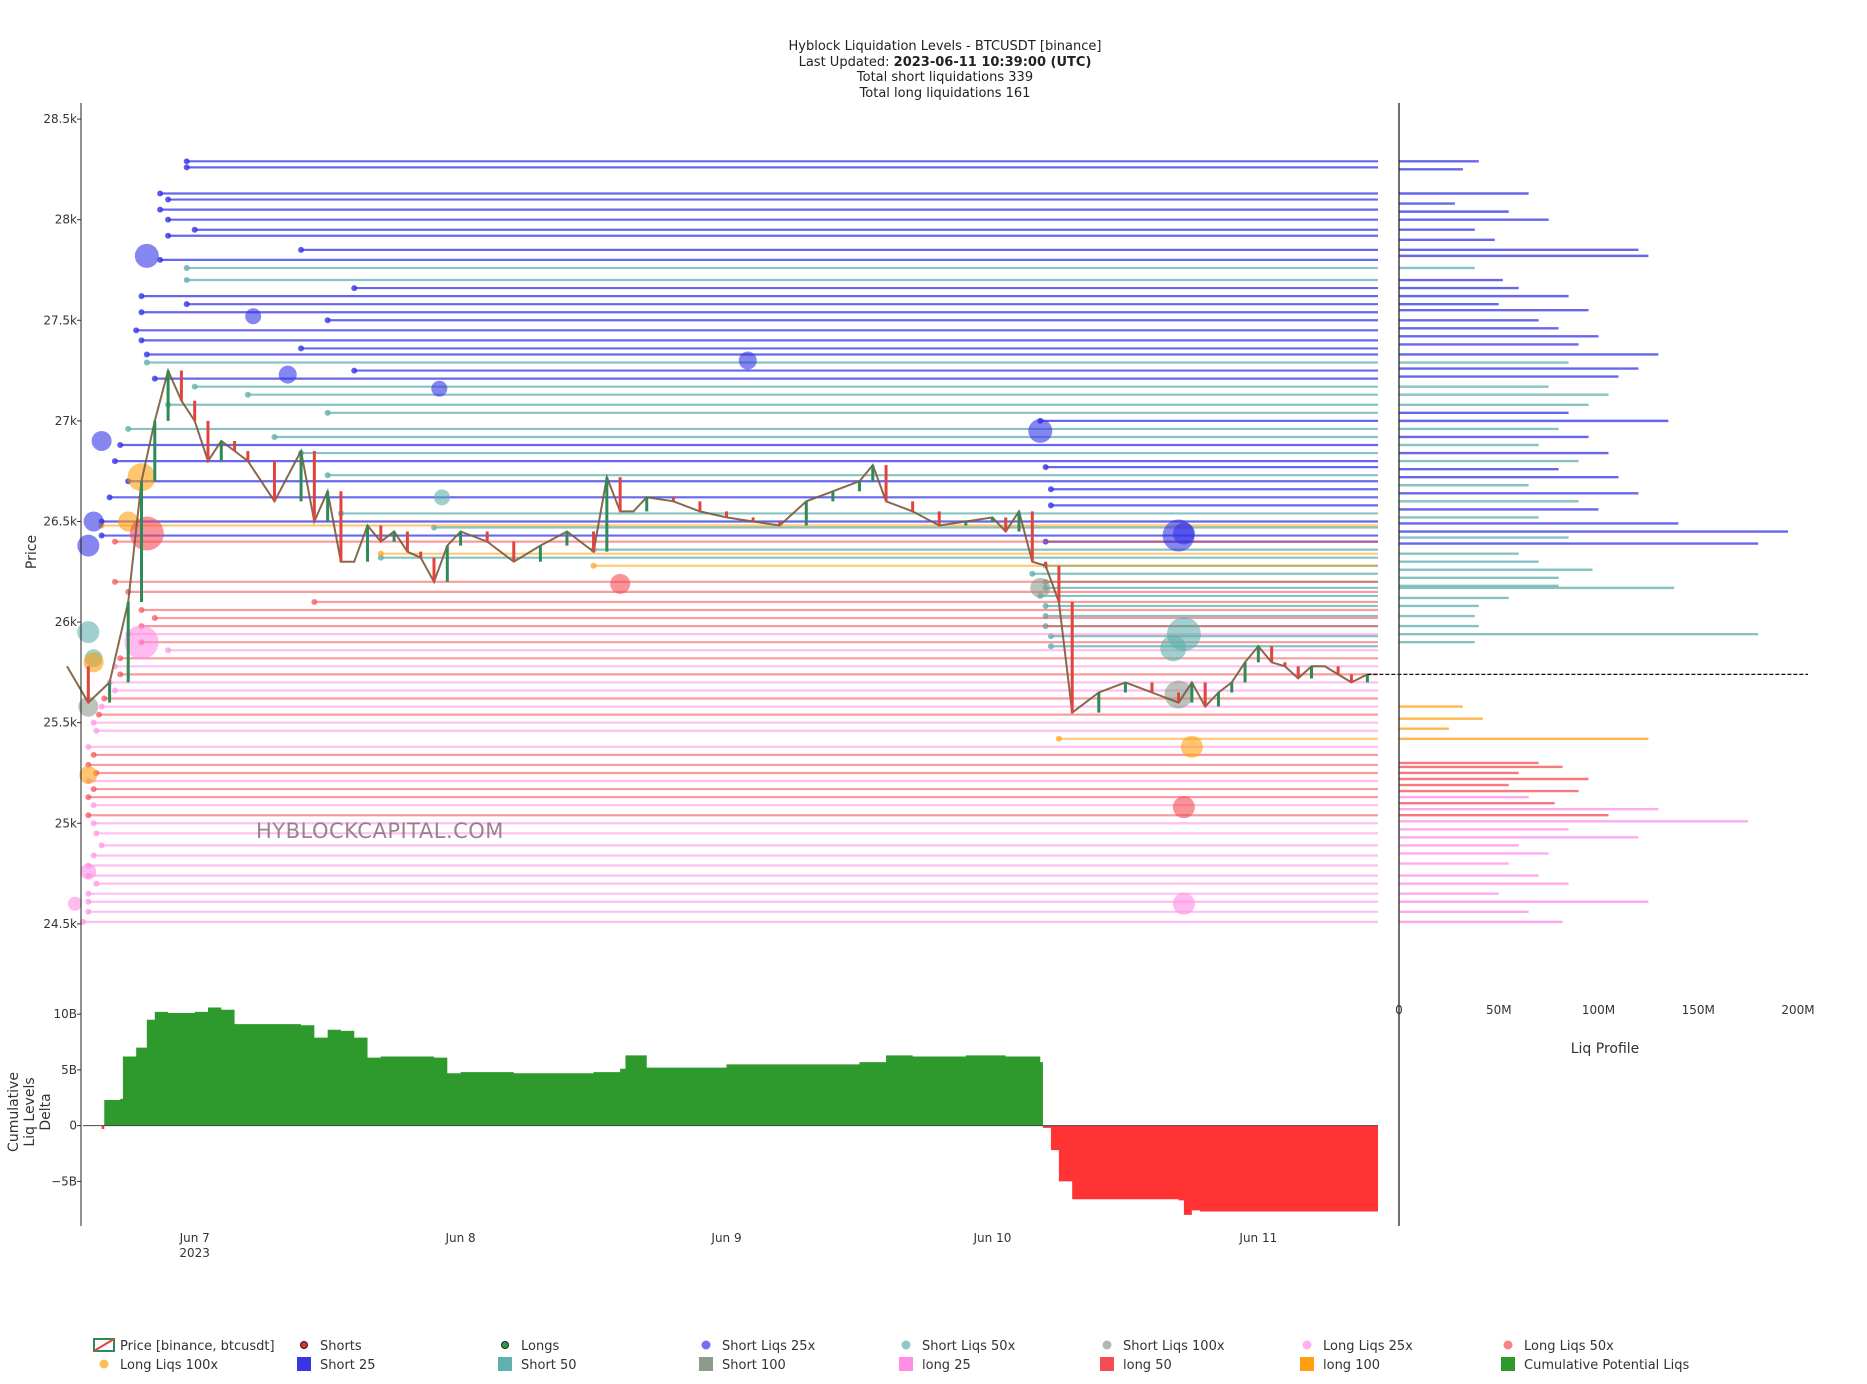  Describe the element at coordinates (459, 1238) in the screenshot. I see `time-x-tick-label: Jun 8` at that location.